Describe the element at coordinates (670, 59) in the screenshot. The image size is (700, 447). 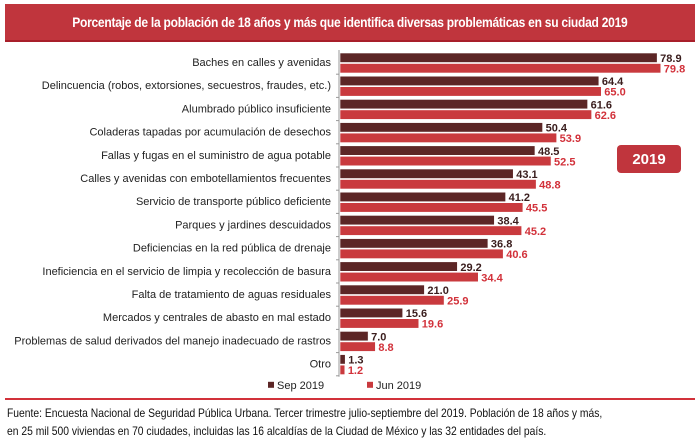
I see `data-label-sep-2019: 78.9` at that location.